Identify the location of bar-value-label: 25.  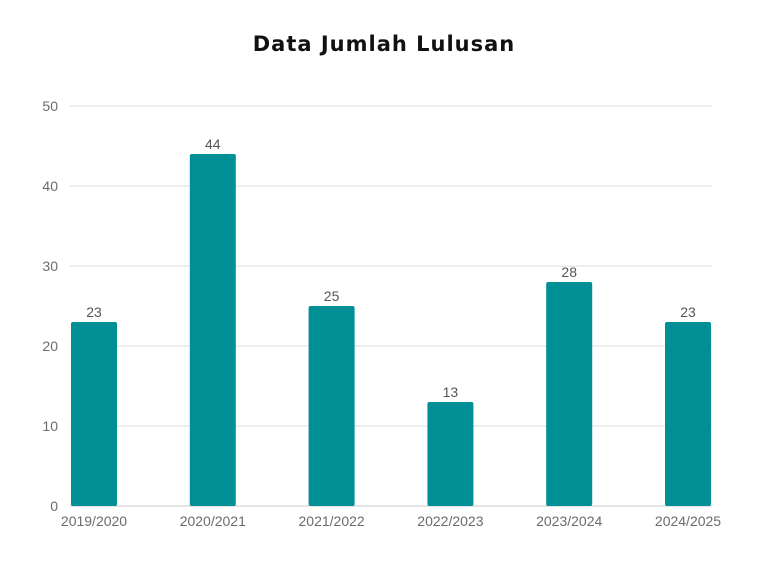
(332, 296).